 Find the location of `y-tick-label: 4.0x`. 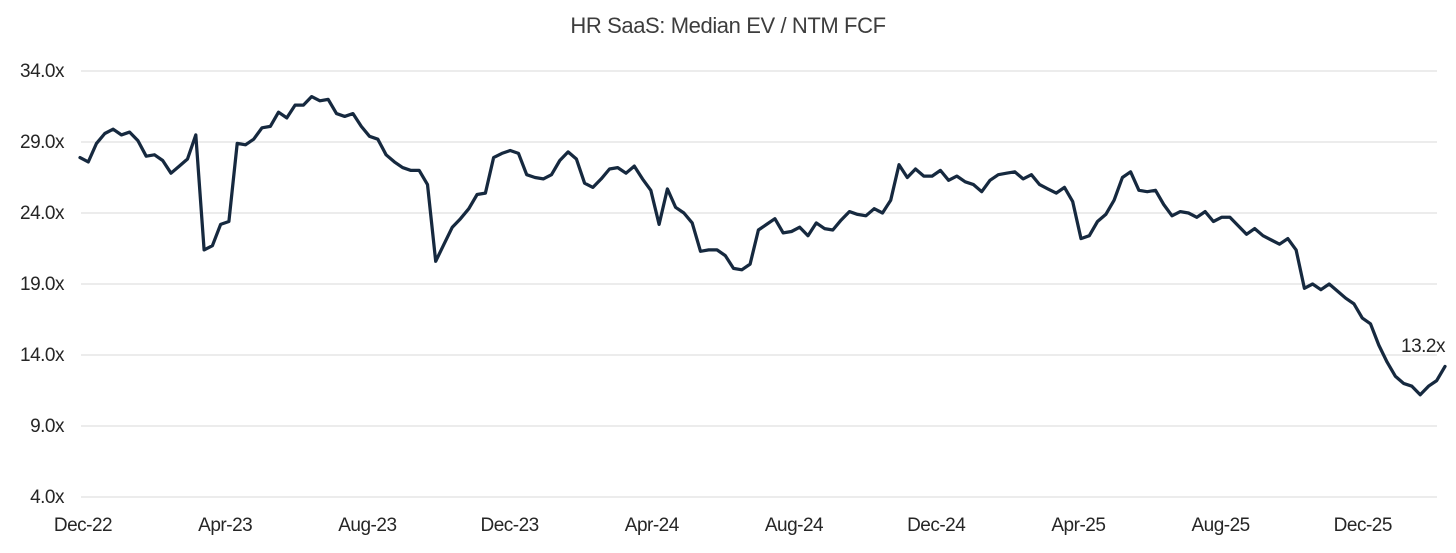

y-tick-label: 4.0x is located at coordinates (47, 497).